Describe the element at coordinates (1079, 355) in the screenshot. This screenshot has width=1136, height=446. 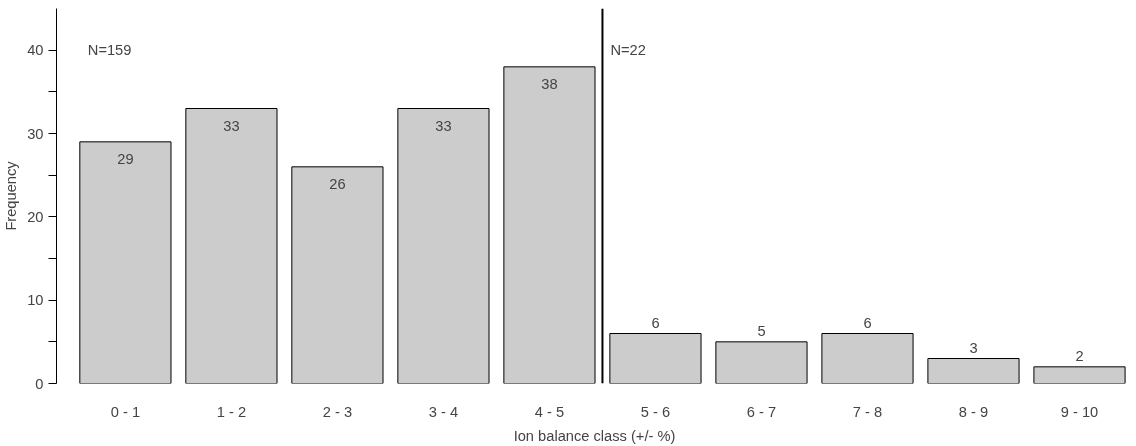
I see `data-label: 2` at that location.